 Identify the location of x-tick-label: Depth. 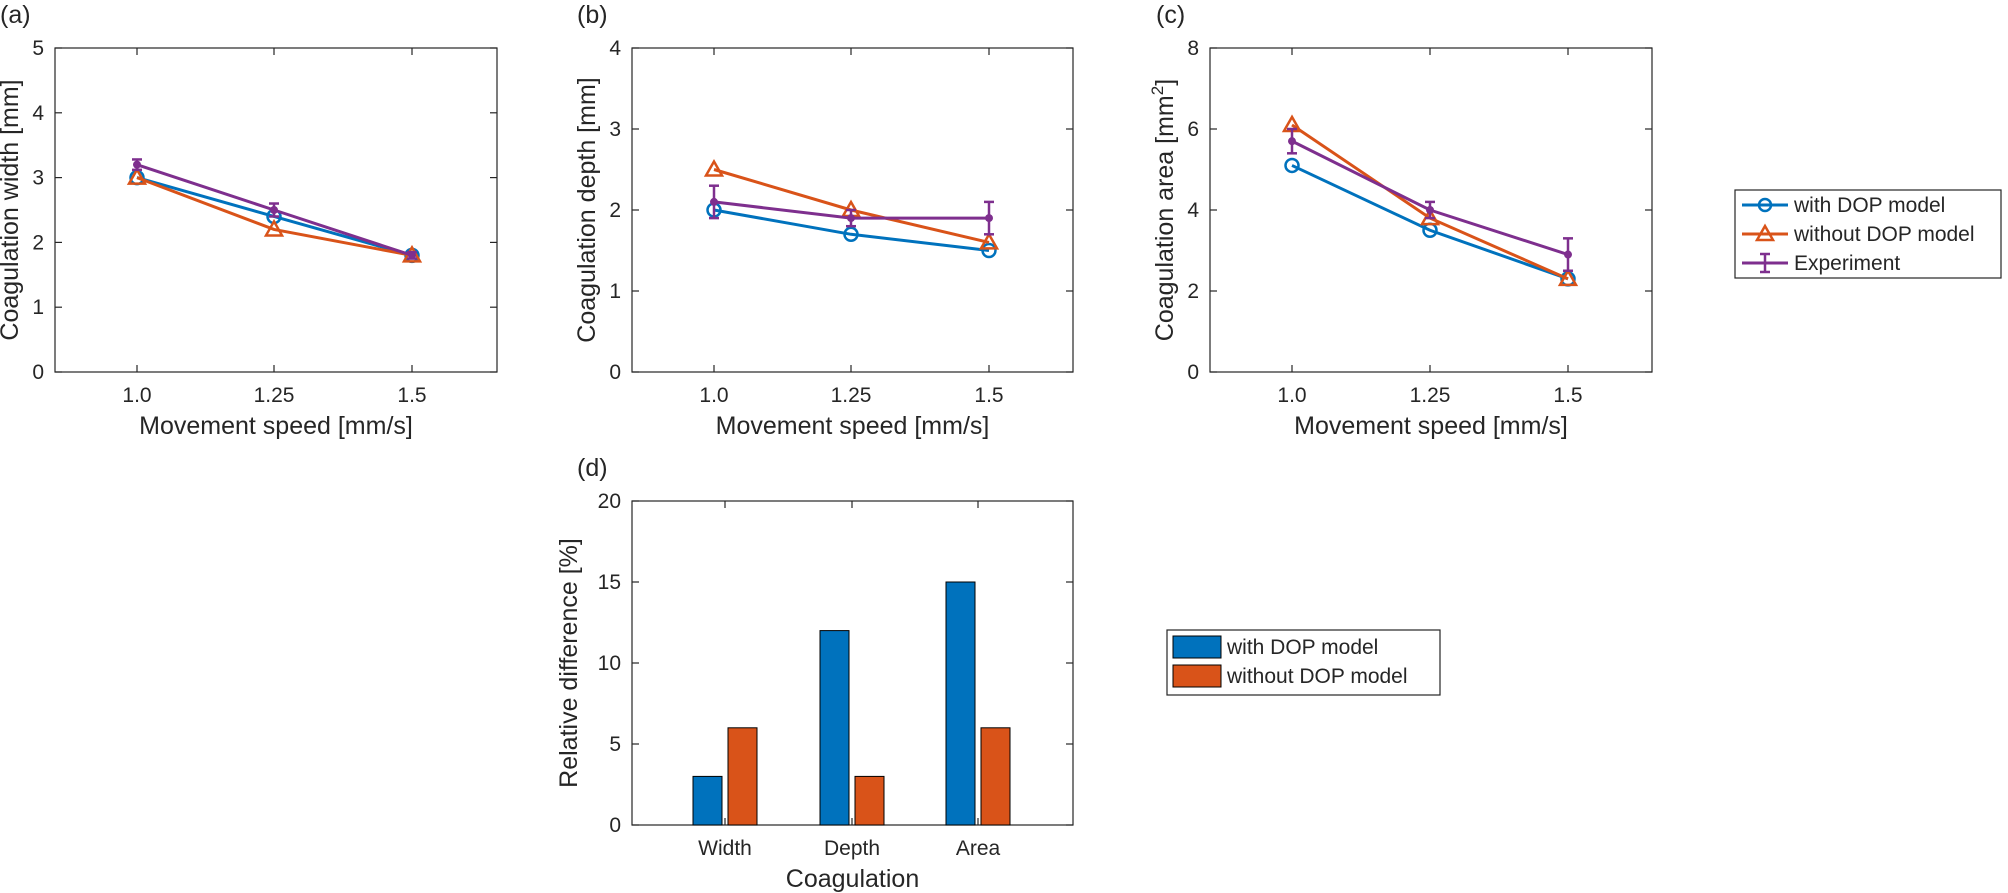
(852, 848).